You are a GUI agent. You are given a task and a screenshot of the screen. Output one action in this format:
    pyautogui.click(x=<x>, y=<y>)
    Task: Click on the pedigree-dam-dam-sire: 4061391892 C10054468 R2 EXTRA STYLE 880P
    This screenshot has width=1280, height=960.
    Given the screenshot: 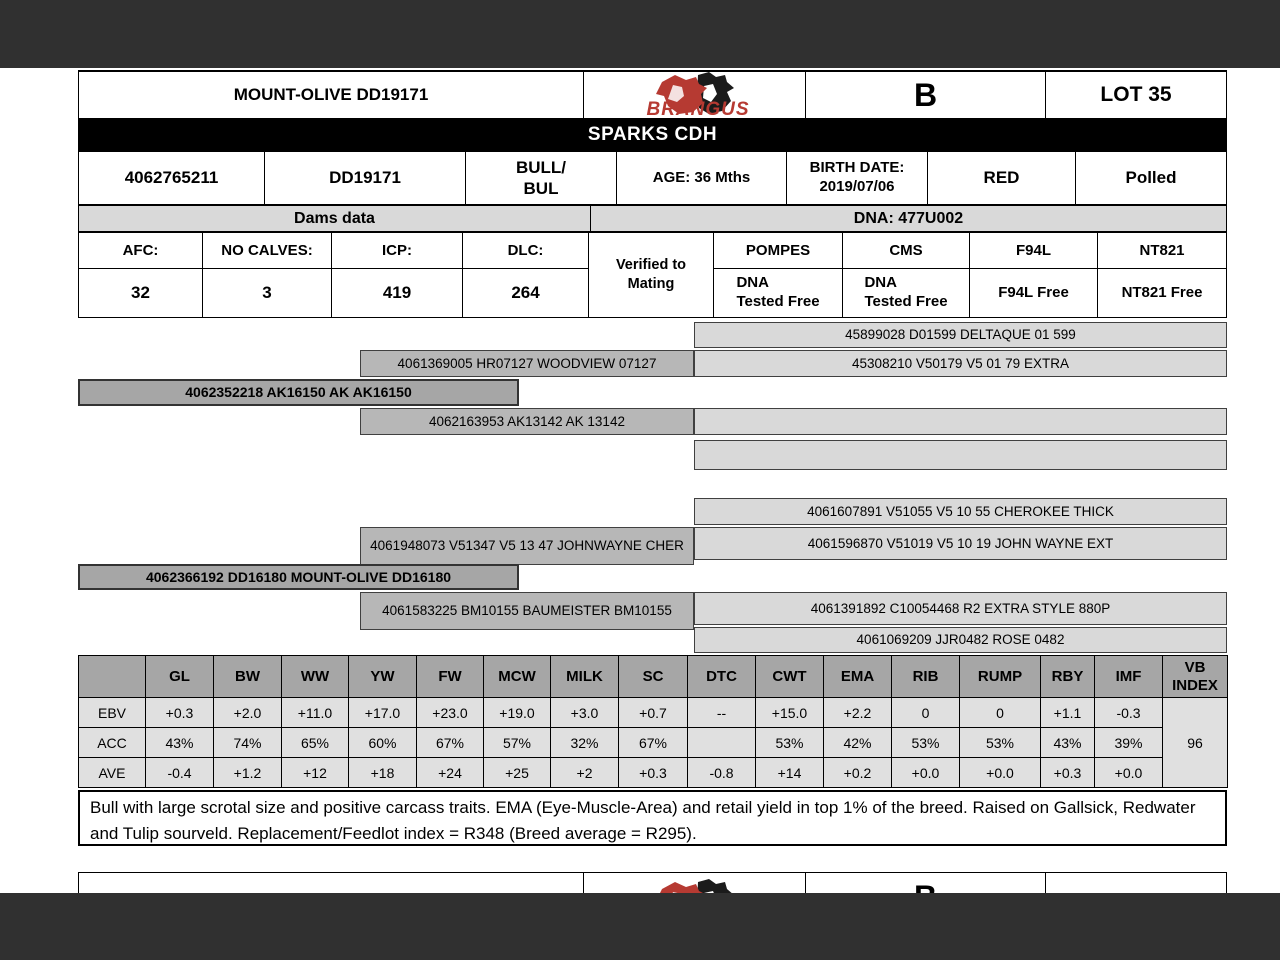 What is the action you would take?
    pyautogui.click(x=960, y=608)
    